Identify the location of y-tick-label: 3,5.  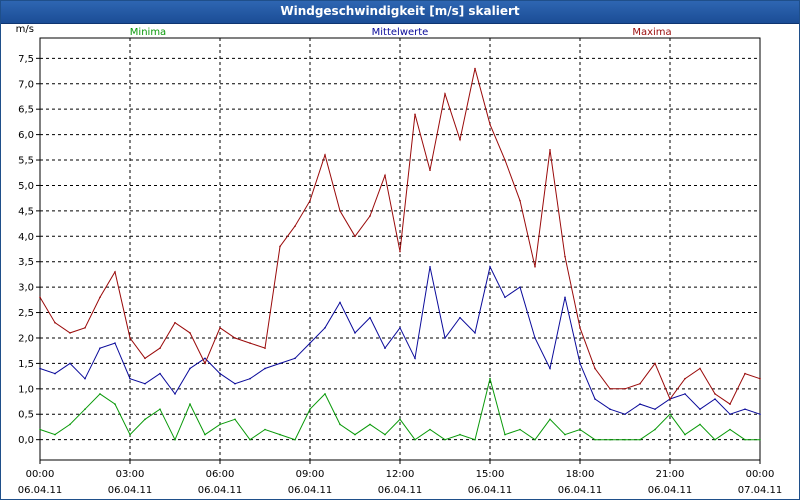
(26, 262).